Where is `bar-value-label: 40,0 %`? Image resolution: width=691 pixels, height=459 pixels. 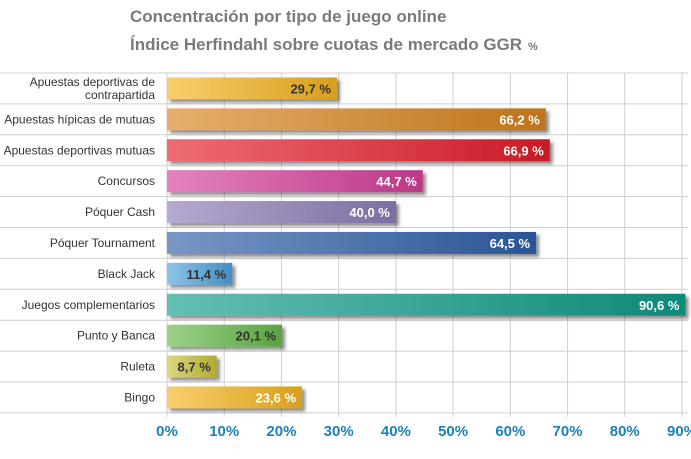 bar-value-label: 40,0 % is located at coordinates (369, 212).